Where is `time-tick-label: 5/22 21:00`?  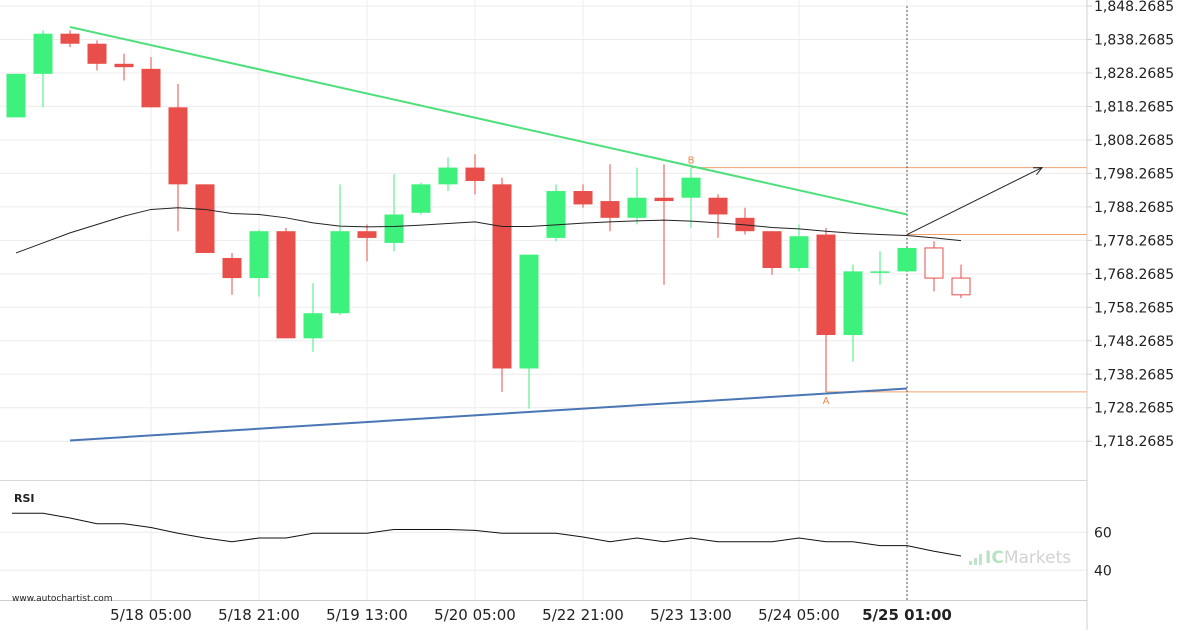 time-tick-label: 5/22 21:00 is located at coordinates (583, 615).